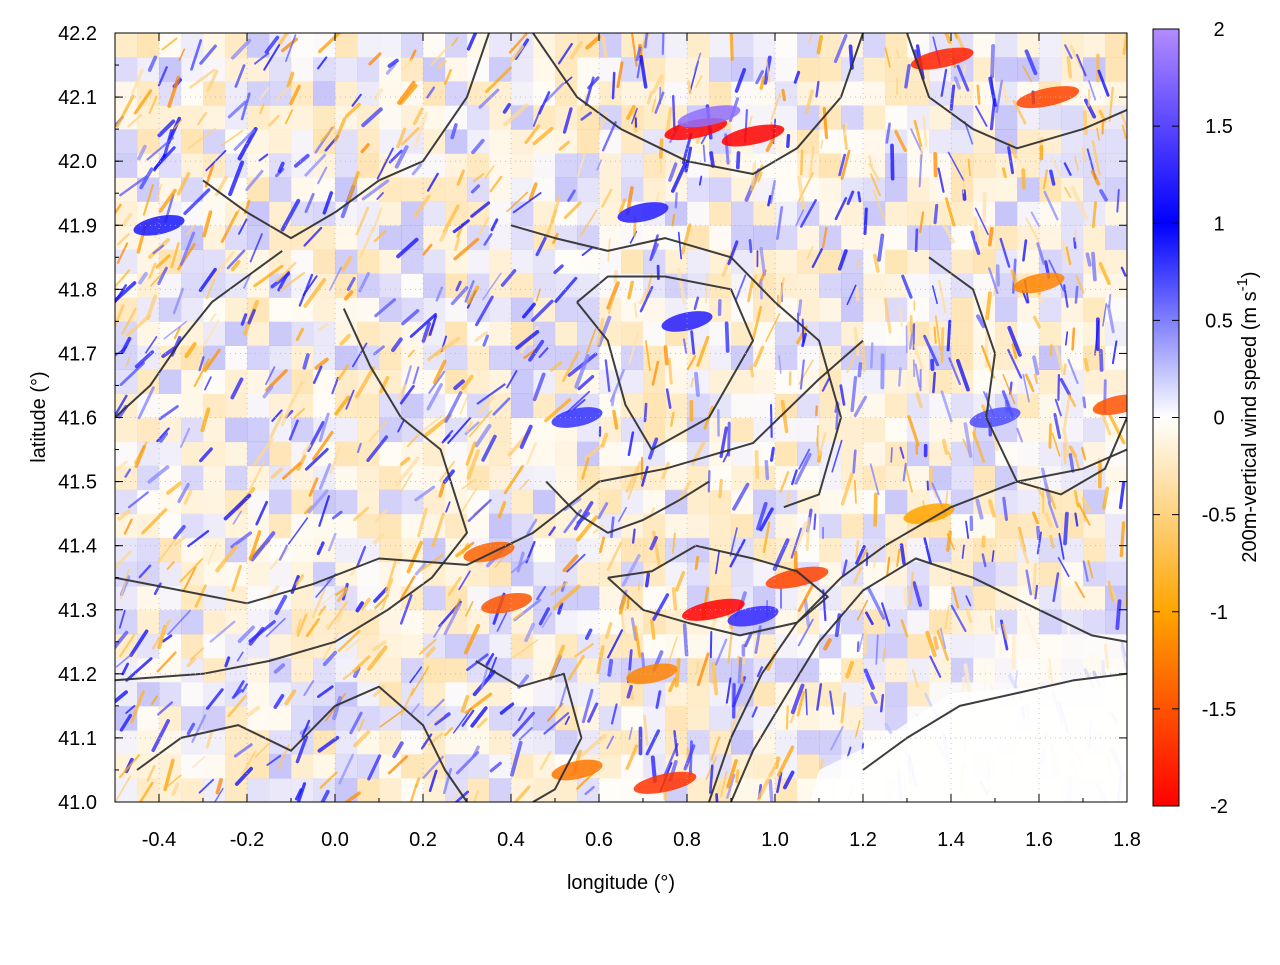 The width and height of the screenshot is (1280, 965). What do you see at coordinates (335, 840) in the screenshot?
I see `x-tick-label: 0.0` at bounding box center [335, 840].